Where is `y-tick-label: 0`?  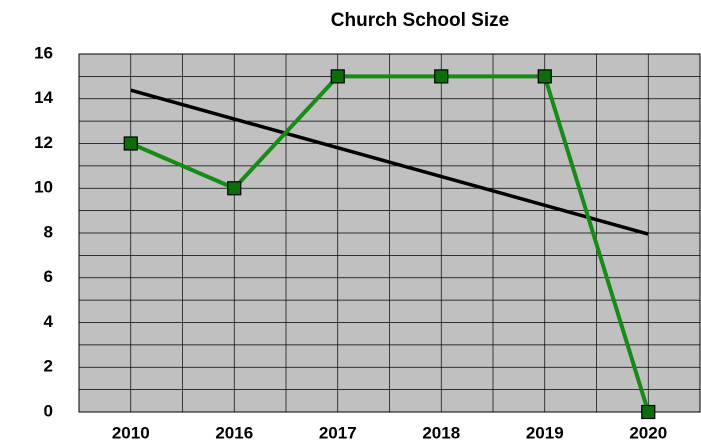 y-tick-label: 0 is located at coordinates (48, 410).